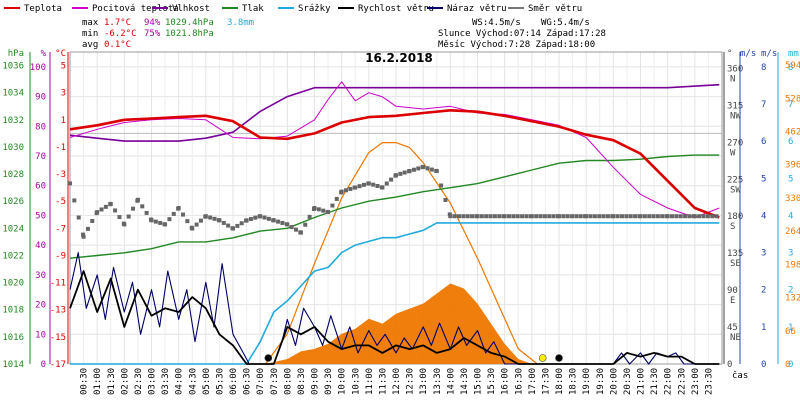  What do you see at coordinates (763, 142) in the screenshot?
I see `tick-label-ms: 6` at bounding box center [763, 142].